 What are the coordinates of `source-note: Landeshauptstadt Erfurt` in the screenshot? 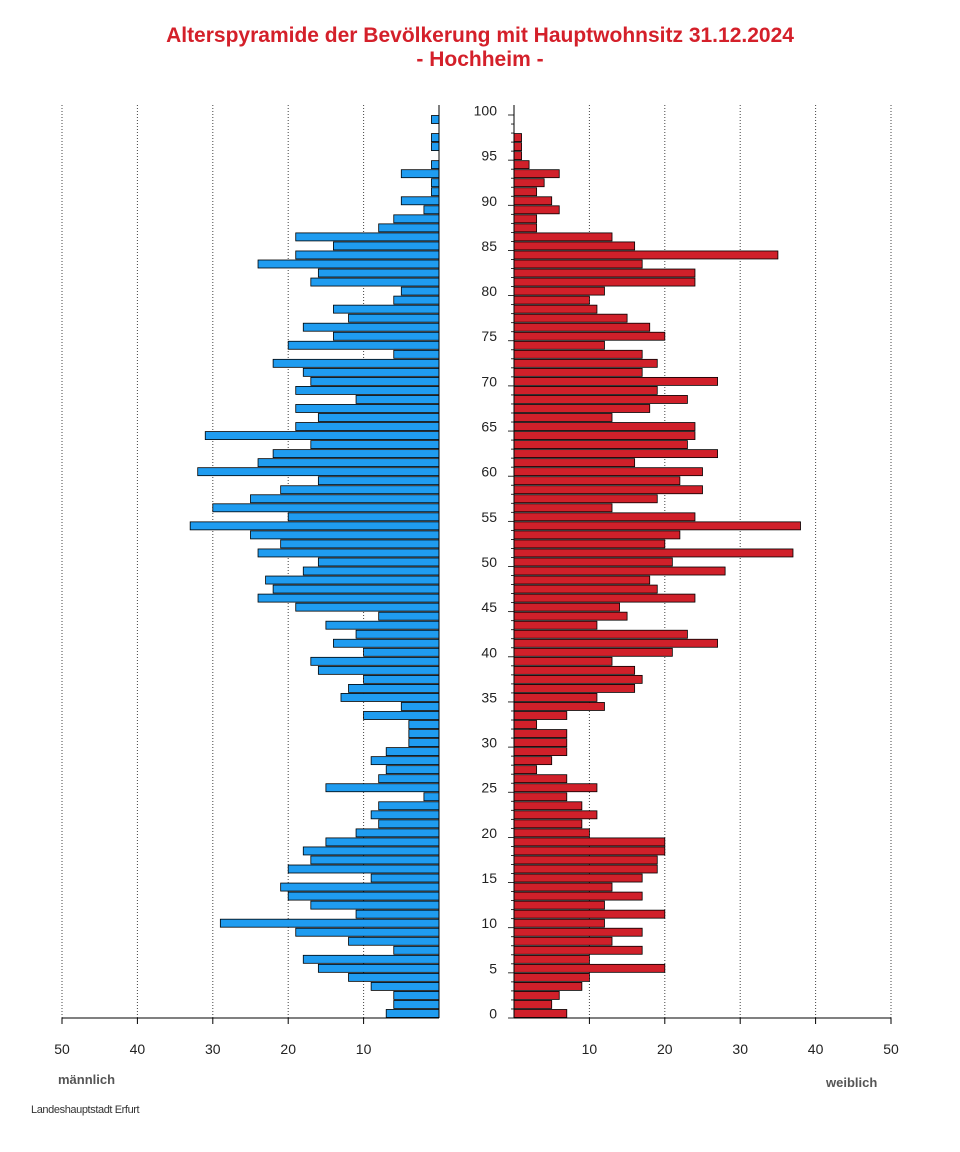 It's located at (85, 1110).